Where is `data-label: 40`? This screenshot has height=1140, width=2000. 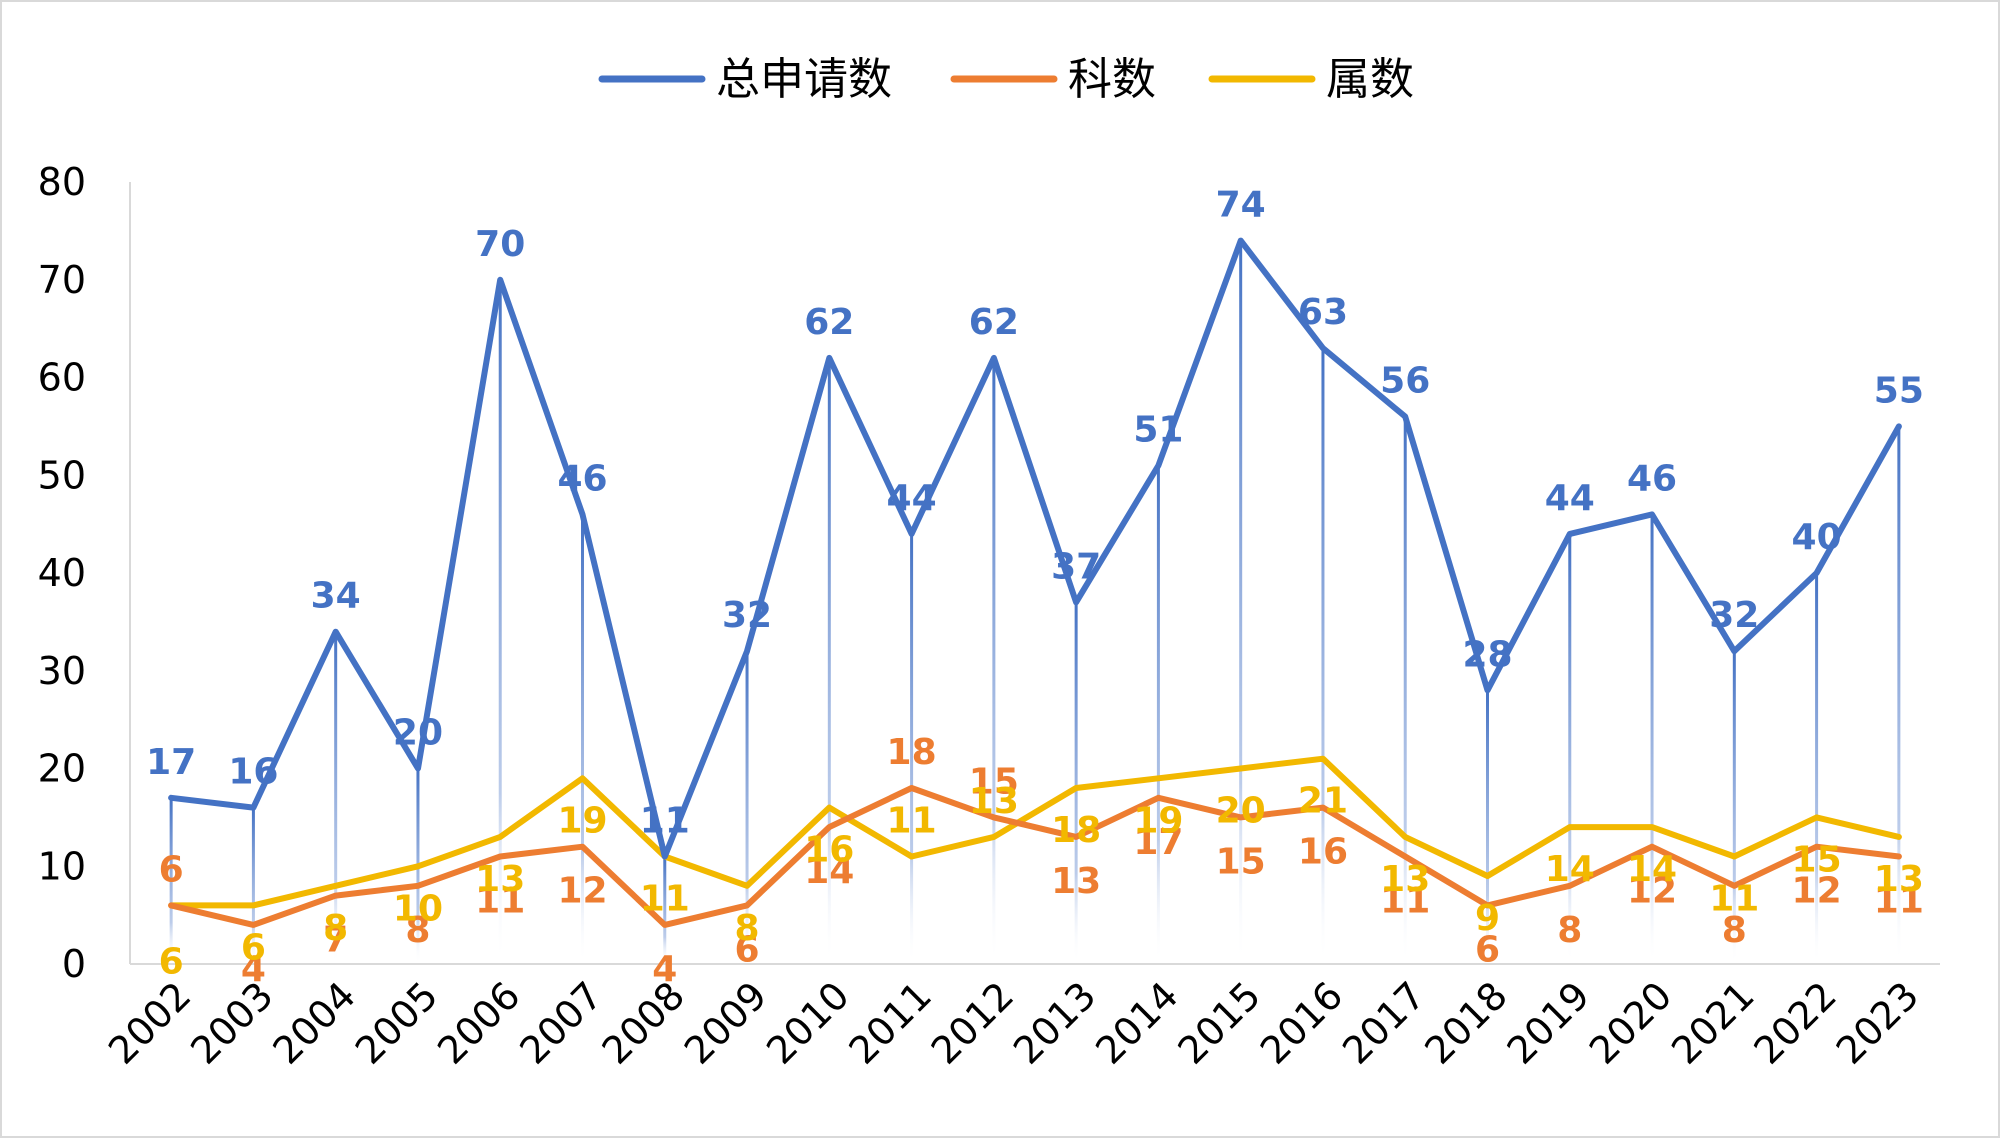 data-label: 40 is located at coordinates (1817, 537).